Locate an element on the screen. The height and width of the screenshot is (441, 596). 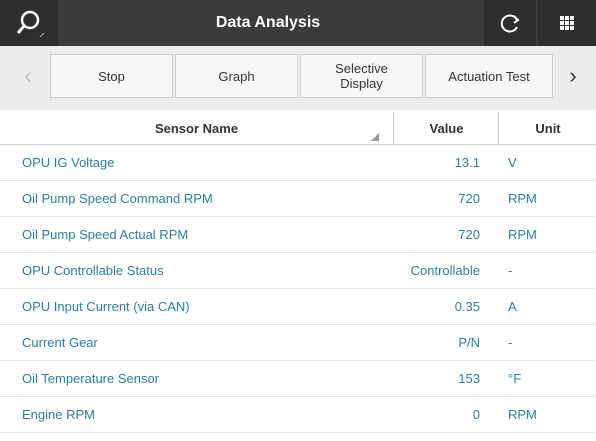
sensor-name: Current Gear is located at coordinates (60, 342).